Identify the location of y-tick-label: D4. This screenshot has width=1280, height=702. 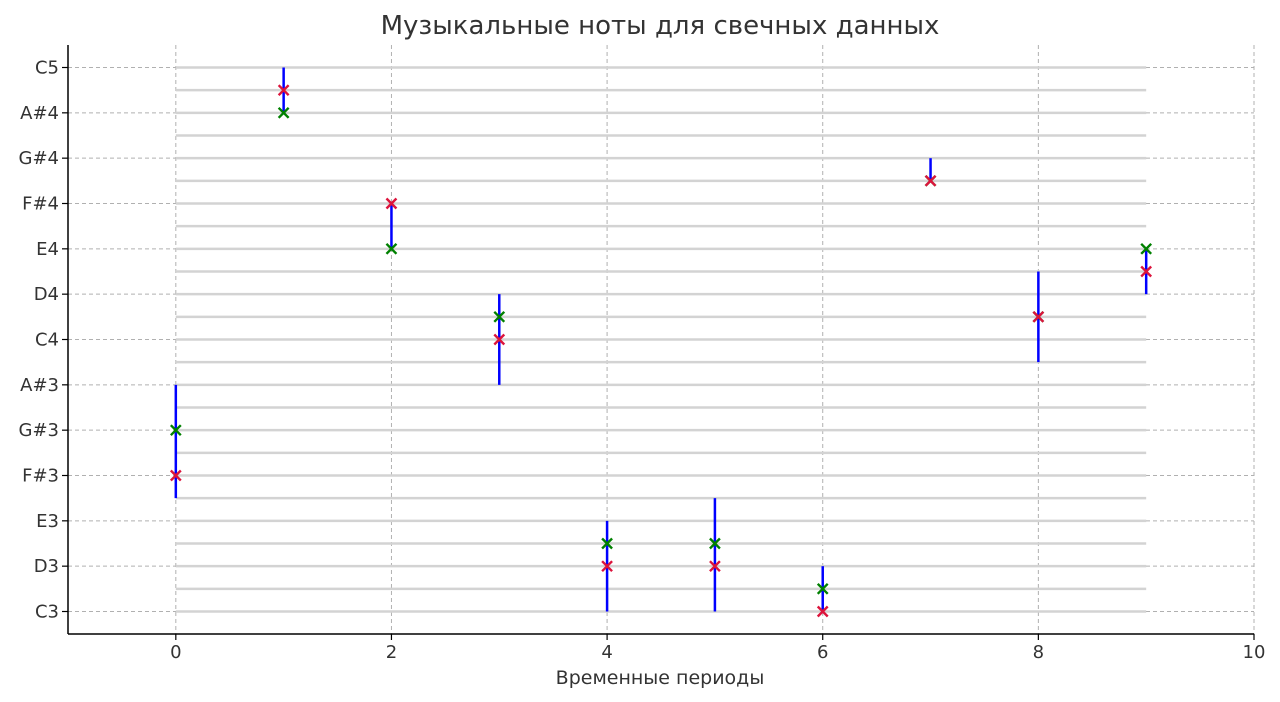
(46, 294).